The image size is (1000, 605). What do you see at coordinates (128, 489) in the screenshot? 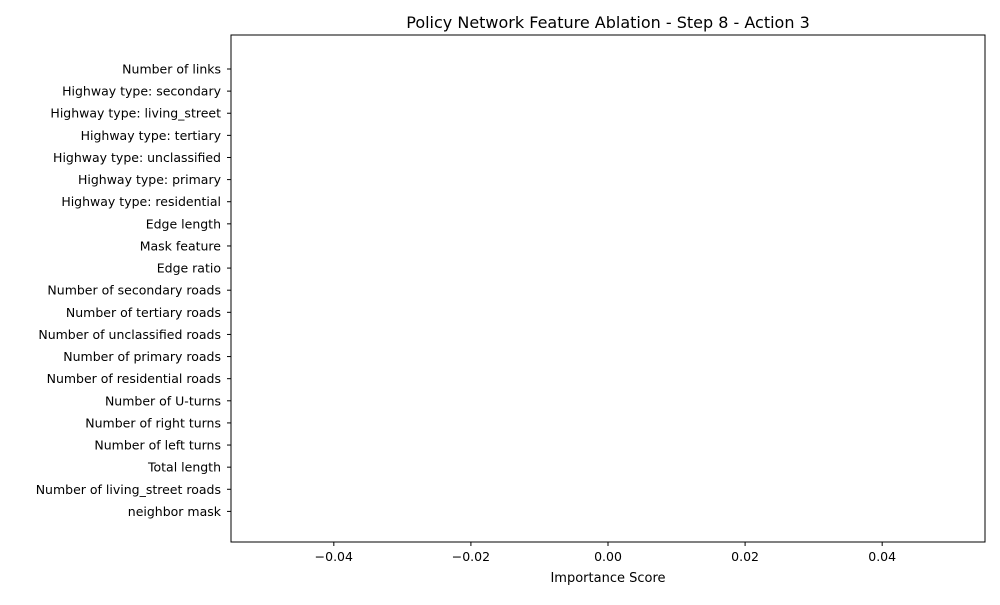
I see `y-tick-label: Number of living_street roads` at bounding box center [128, 489].